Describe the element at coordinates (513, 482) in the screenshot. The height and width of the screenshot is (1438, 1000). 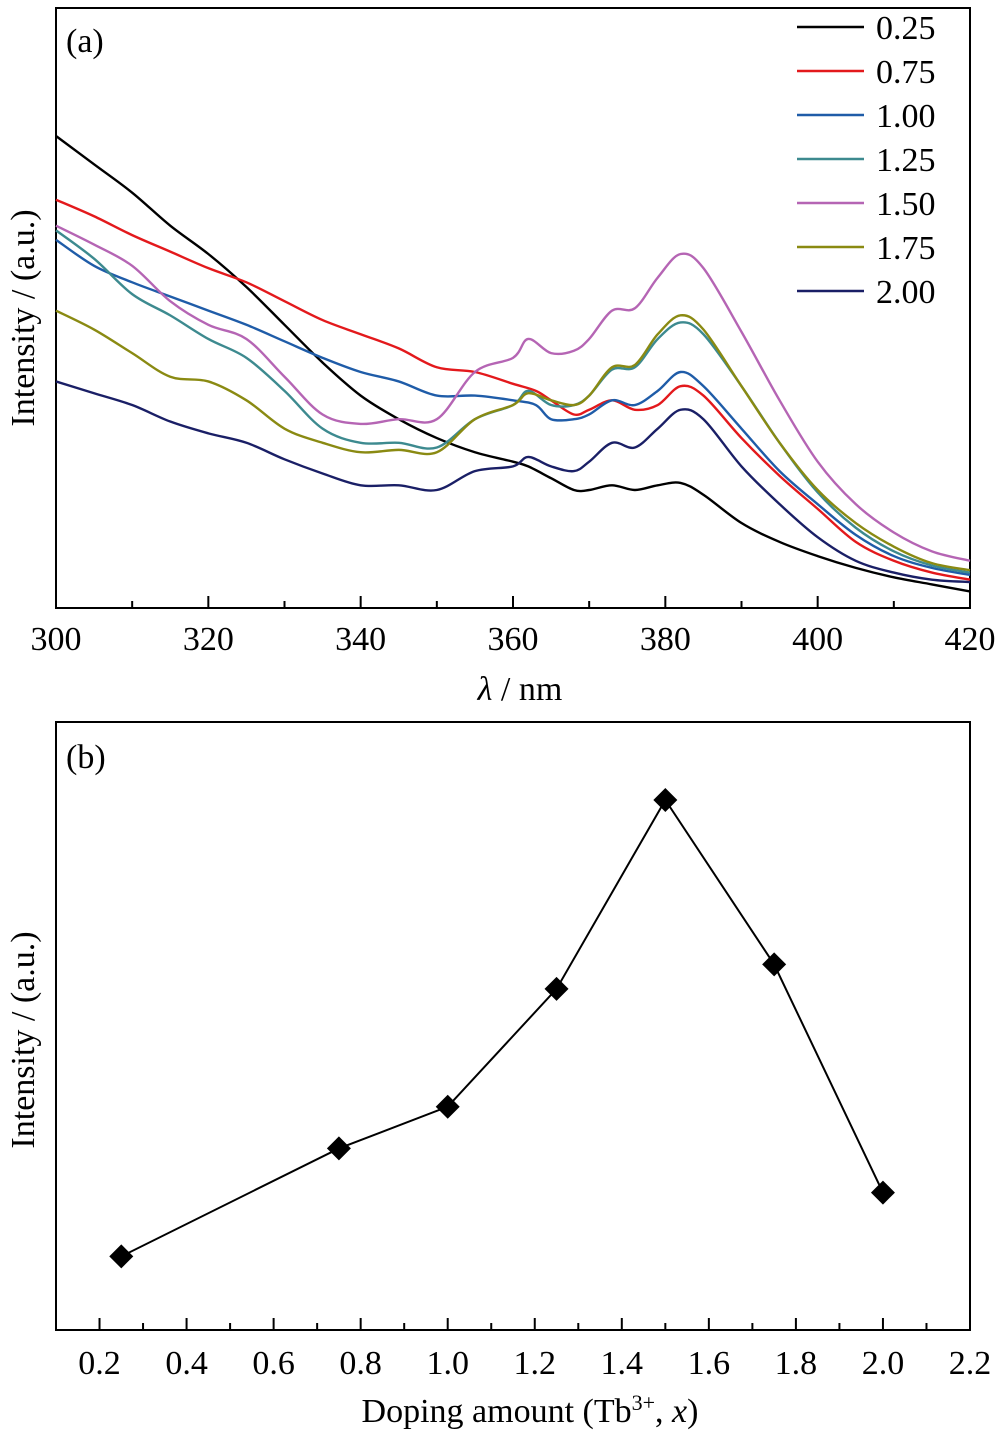
I see `series-line-2.00` at that location.